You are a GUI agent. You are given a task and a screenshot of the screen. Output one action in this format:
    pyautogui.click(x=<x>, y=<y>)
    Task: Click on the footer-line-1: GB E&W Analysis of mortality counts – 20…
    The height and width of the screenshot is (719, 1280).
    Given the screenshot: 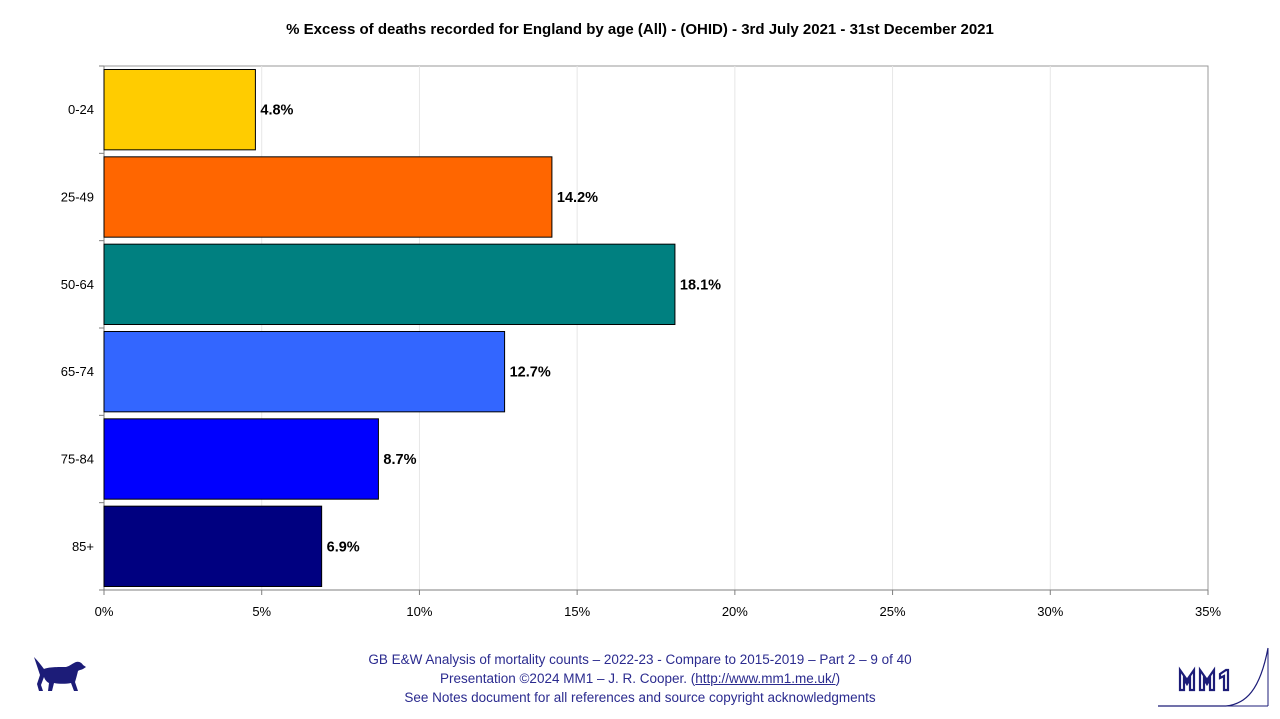 What is the action you would take?
    pyautogui.click(x=640, y=659)
    